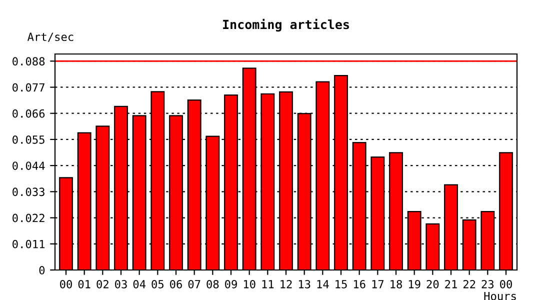 The image size is (550, 300). I want to click on x-tick-label: 15, so click(341, 284).